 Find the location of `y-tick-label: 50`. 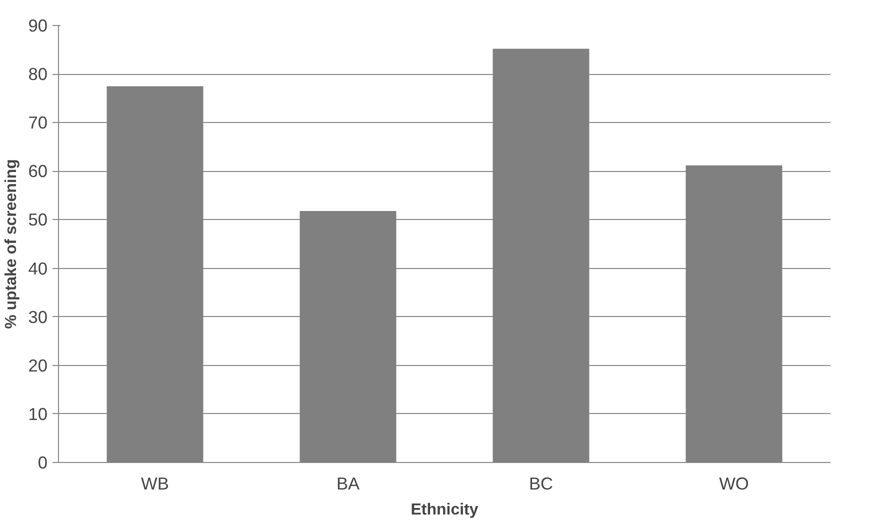

y-tick-label: 50 is located at coordinates (38, 220).